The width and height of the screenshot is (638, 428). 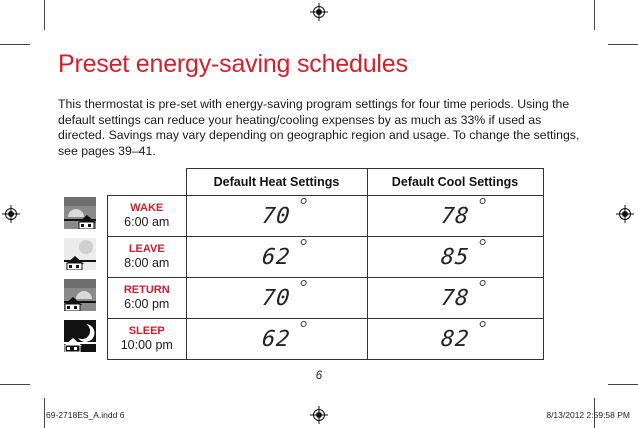 What do you see at coordinates (147, 222) in the screenshot?
I see `period-time: 6:00 am` at bounding box center [147, 222].